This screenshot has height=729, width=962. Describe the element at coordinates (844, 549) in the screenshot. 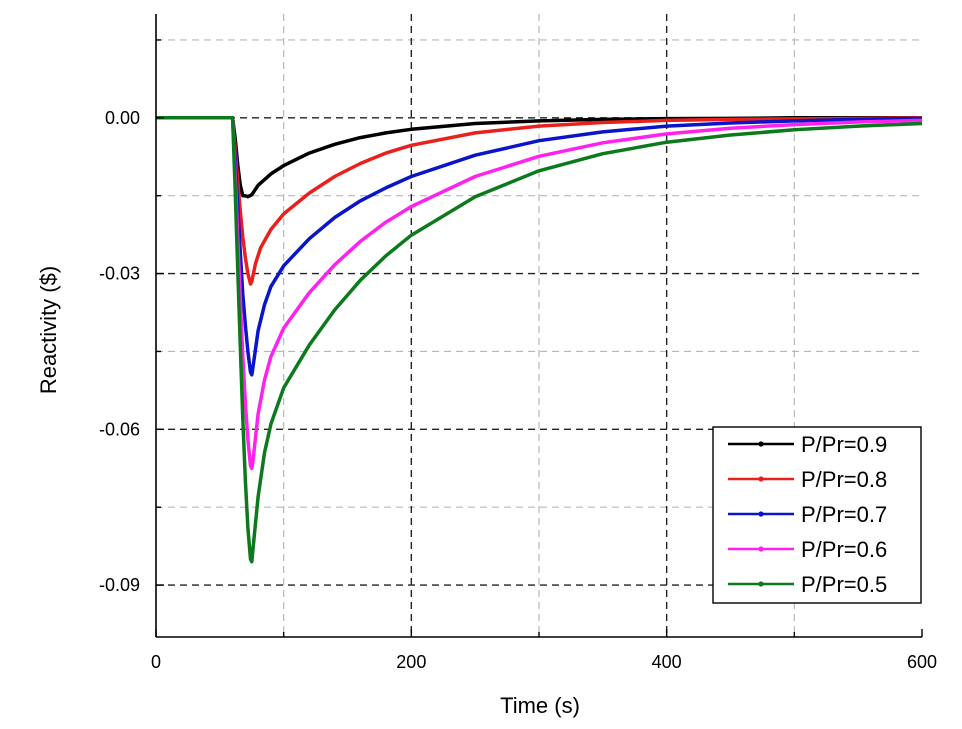

I see `legend-label-3: P/Pr=0.6` at that location.